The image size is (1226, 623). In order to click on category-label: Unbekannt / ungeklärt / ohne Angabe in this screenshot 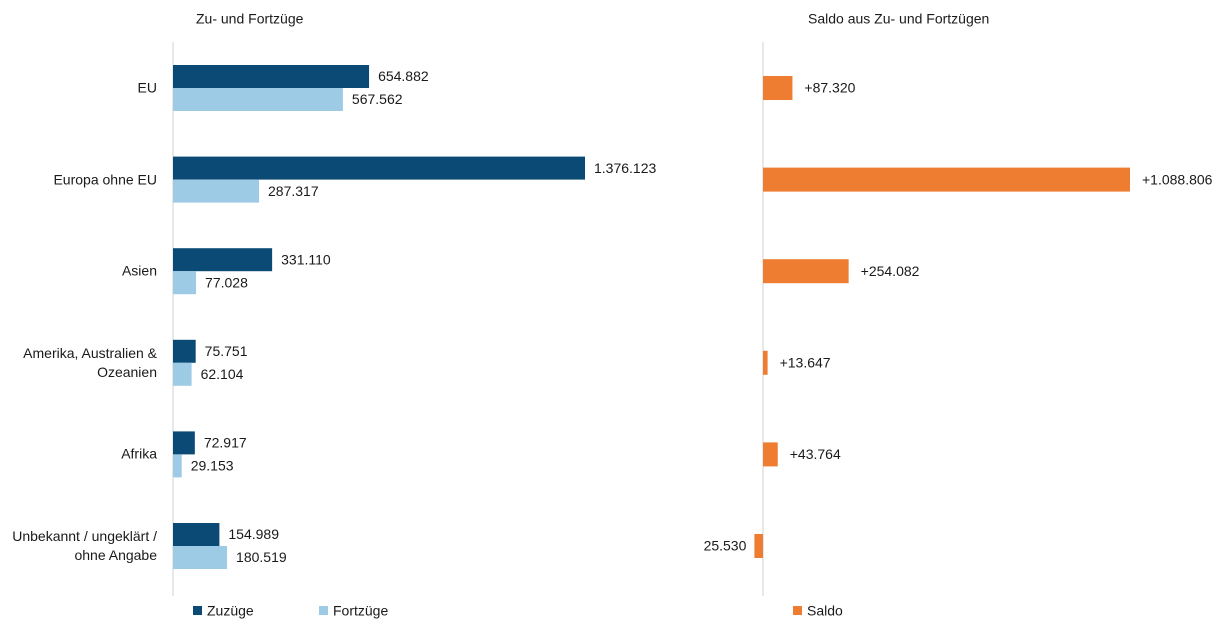, I will do `click(84, 545)`.